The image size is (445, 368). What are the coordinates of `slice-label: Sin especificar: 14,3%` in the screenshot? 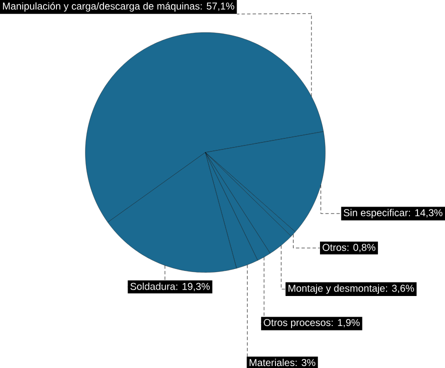 It's located at (393, 213).